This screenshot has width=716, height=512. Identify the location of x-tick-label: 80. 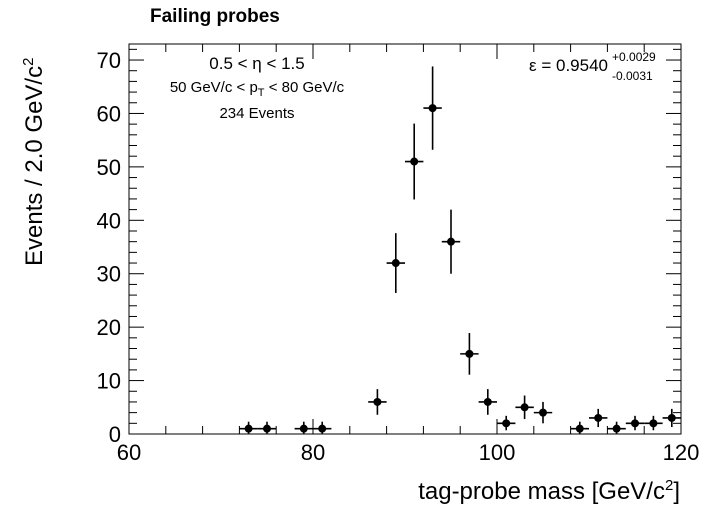
(313, 452).